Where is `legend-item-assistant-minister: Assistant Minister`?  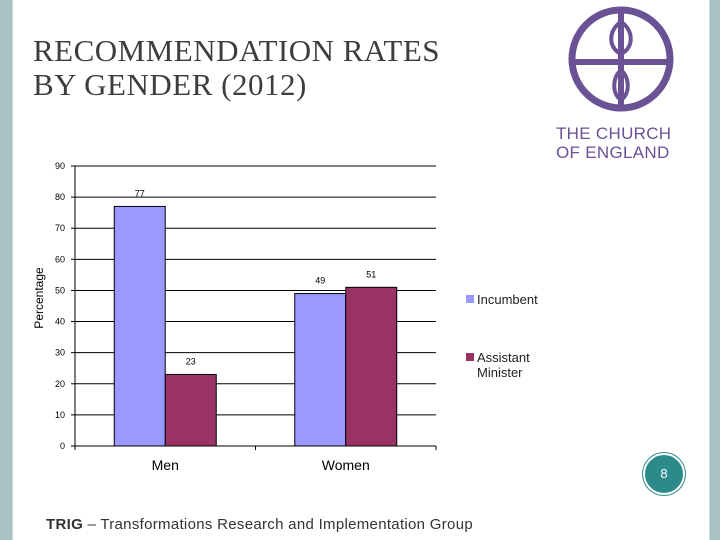 legend-item-assistant-minister: Assistant Minister is located at coordinates (526, 365).